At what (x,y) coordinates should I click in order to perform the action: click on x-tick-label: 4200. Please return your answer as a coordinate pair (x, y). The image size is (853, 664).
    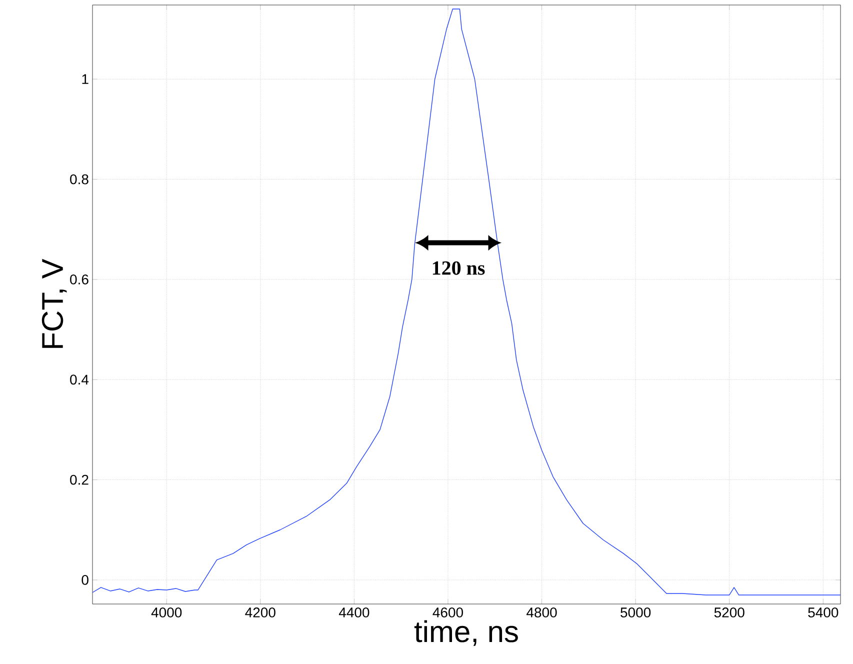
    Looking at the image, I should click on (260, 613).